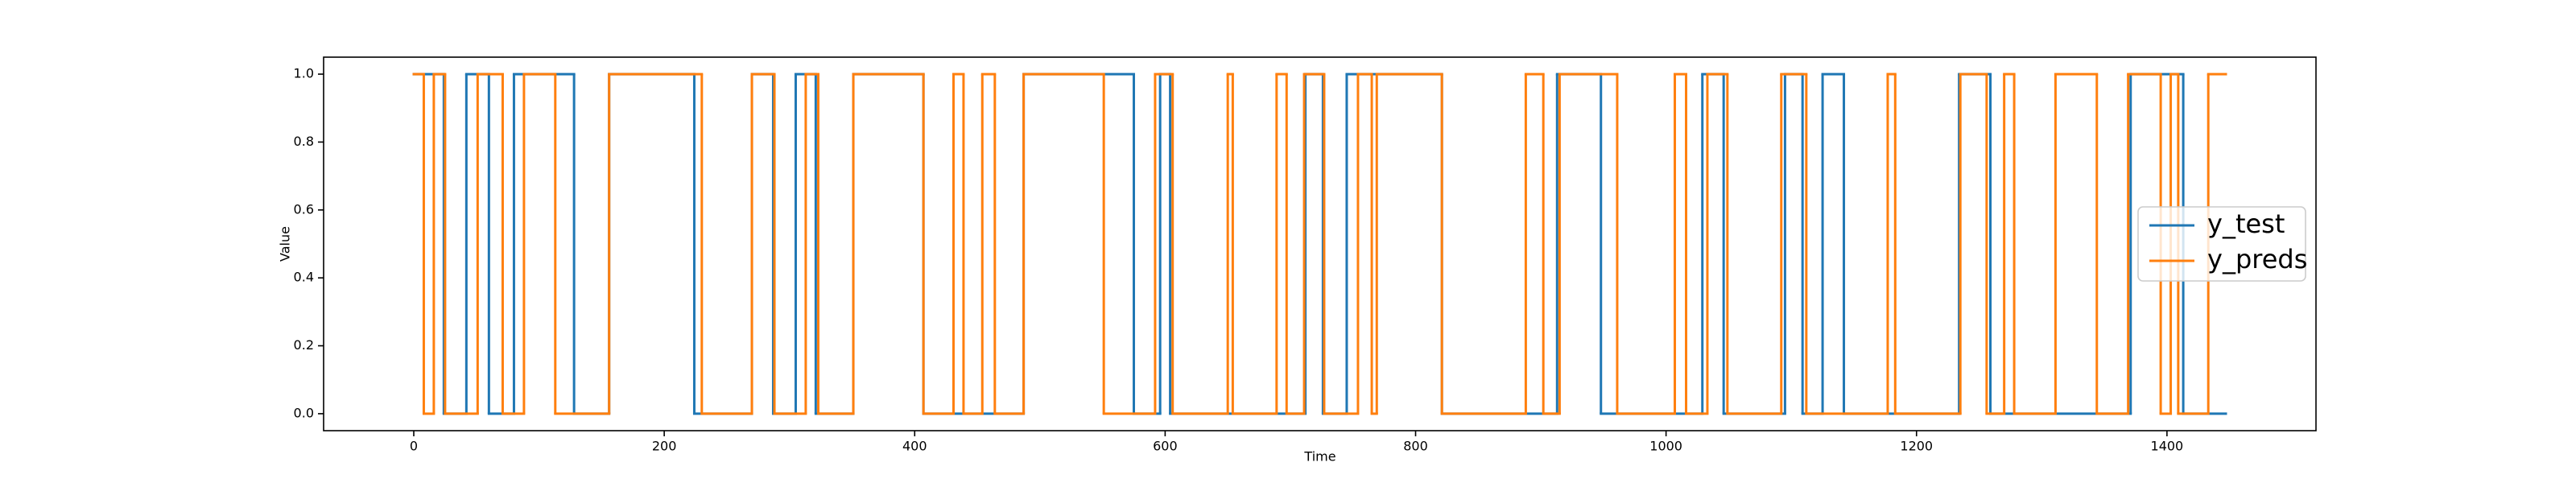  What do you see at coordinates (304, 277) in the screenshot?
I see `y-tick-label: 0.4` at bounding box center [304, 277].